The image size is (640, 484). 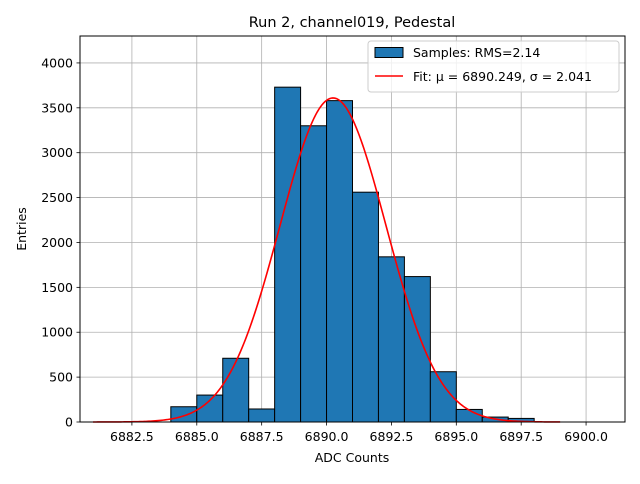 What do you see at coordinates (57, 332) in the screenshot?
I see `y-tick-label: 1000` at bounding box center [57, 332].